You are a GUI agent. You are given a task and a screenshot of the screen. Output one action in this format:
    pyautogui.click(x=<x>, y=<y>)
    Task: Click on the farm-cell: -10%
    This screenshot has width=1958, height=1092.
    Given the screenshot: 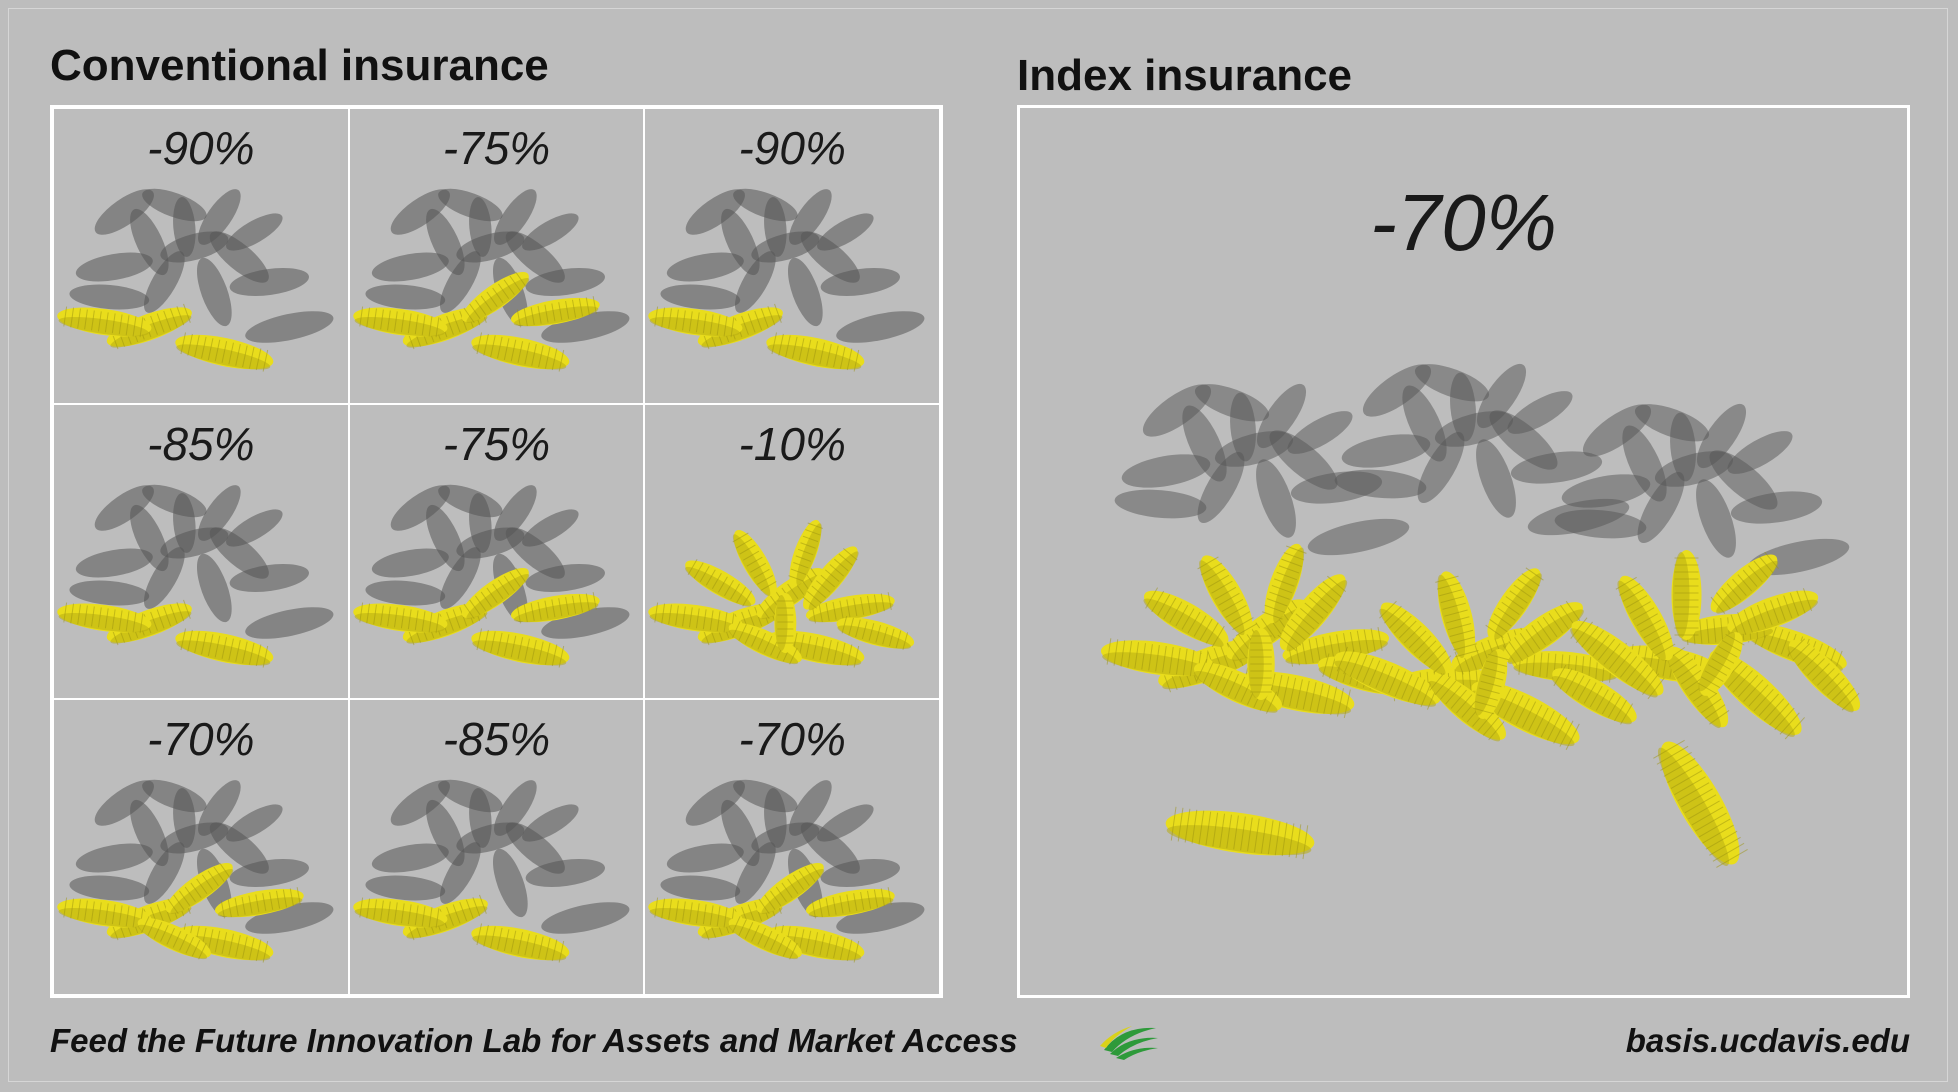 What is the action you would take?
    pyautogui.click(x=792, y=552)
    